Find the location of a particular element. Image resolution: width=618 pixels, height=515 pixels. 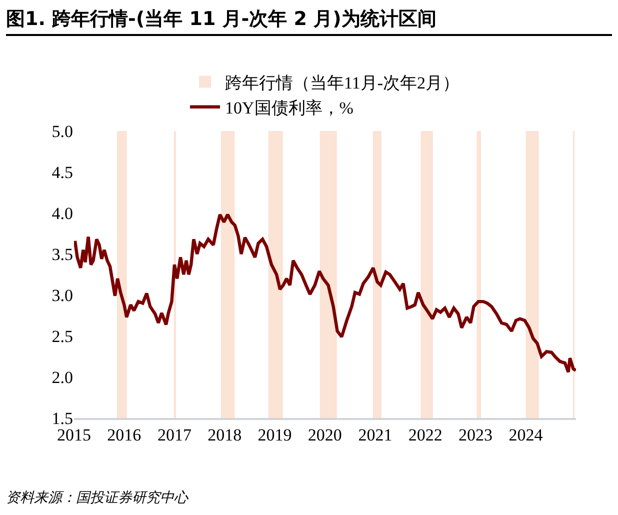

legend-label: 10Y国债利率，% is located at coordinates (289, 108).